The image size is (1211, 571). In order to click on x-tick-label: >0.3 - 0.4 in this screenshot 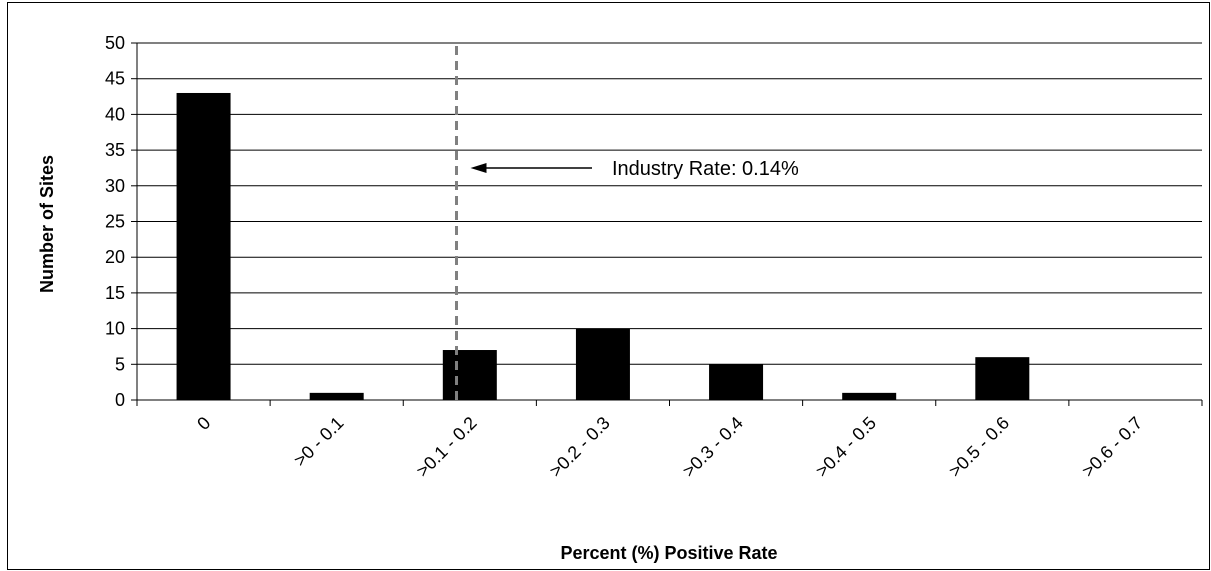, I will do `click(713, 447)`.